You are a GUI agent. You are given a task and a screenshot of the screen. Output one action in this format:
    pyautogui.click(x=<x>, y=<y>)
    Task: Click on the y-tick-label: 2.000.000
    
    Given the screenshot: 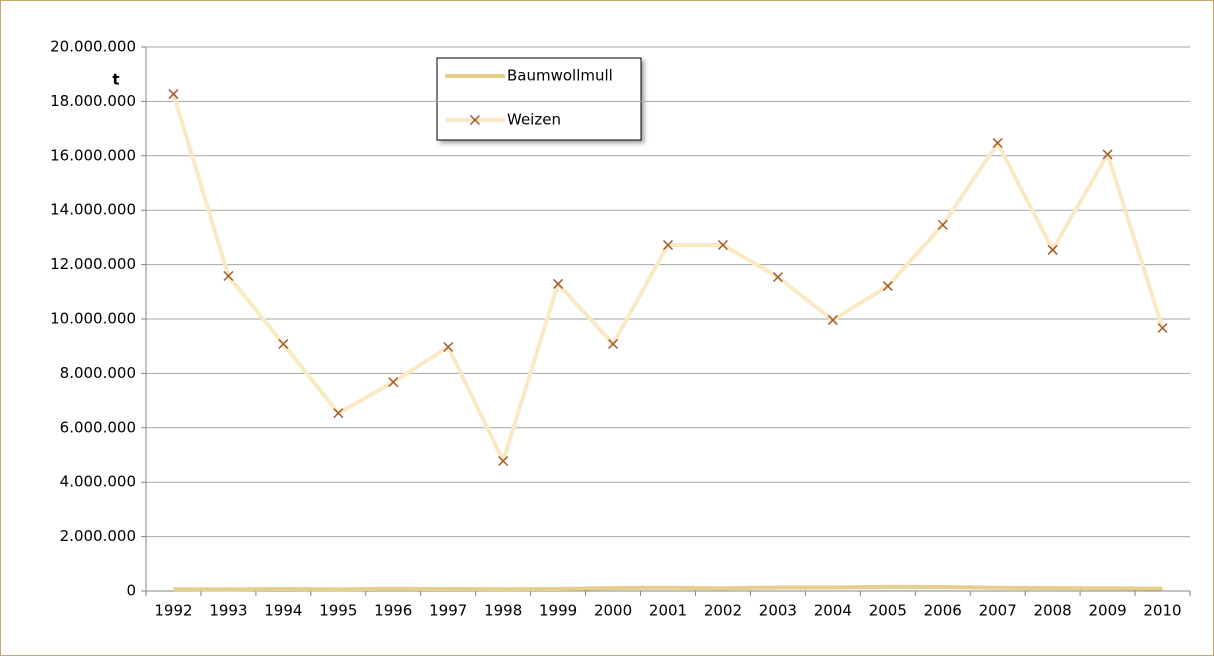 What is the action you would take?
    pyautogui.click(x=98, y=536)
    